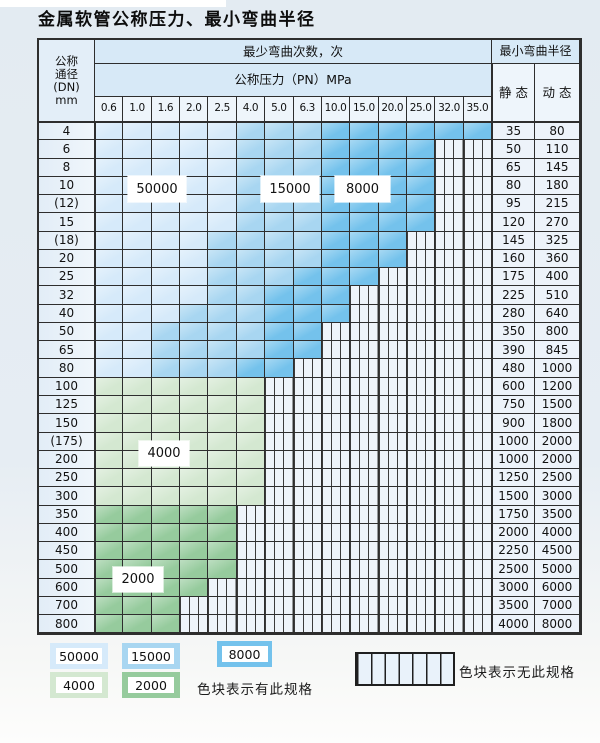 This screenshot has width=600, height=743. Describe the element at coordinates (514, 368) in the screenshot. I see `static-value-cell: 480` at that location.